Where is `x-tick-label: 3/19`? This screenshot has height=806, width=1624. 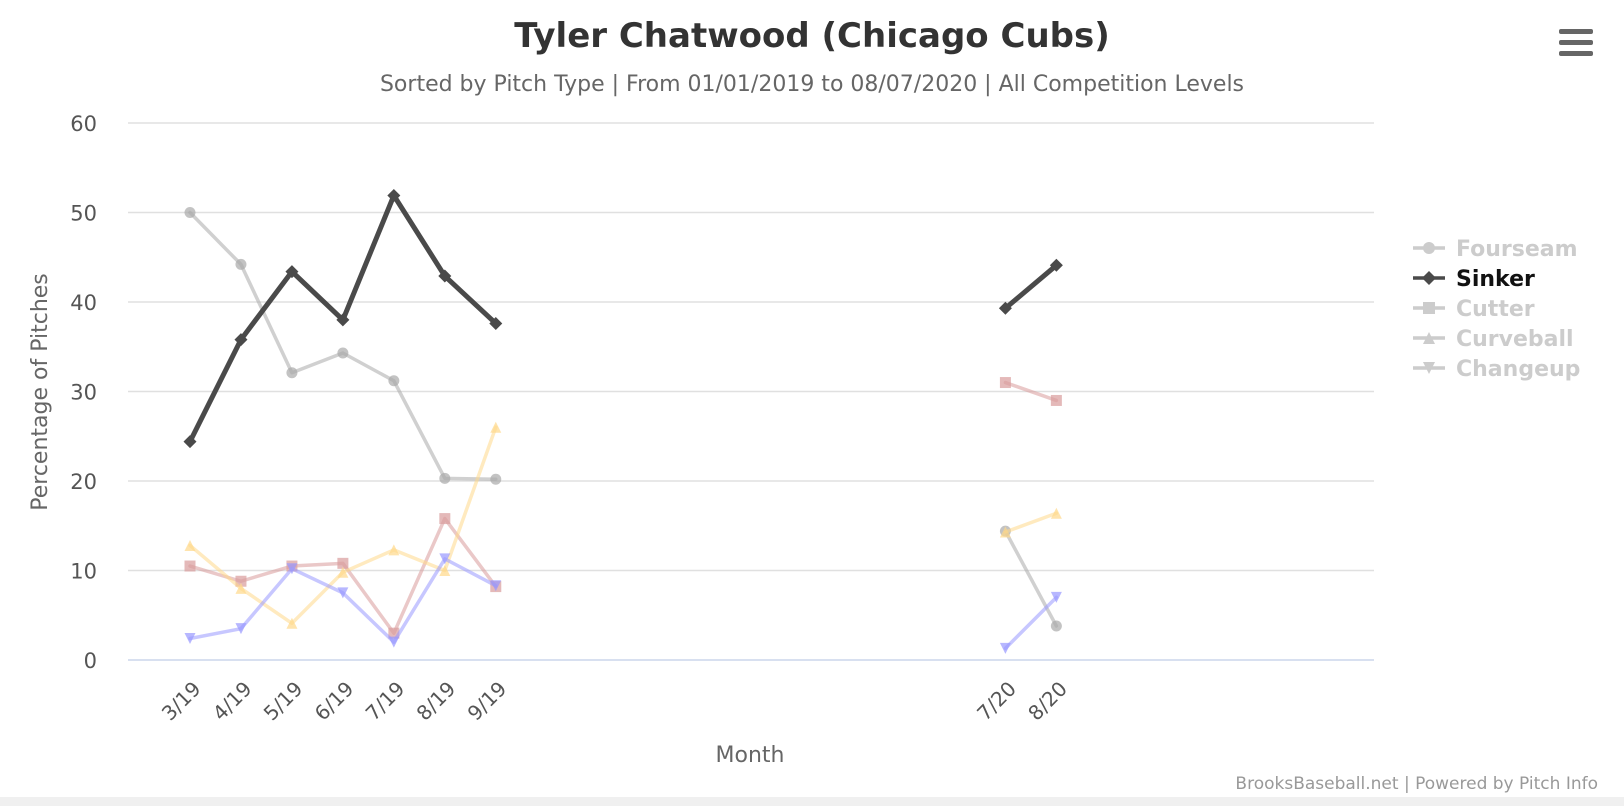 x-tick-label: 3/19 is located at coordinates (181, 701).